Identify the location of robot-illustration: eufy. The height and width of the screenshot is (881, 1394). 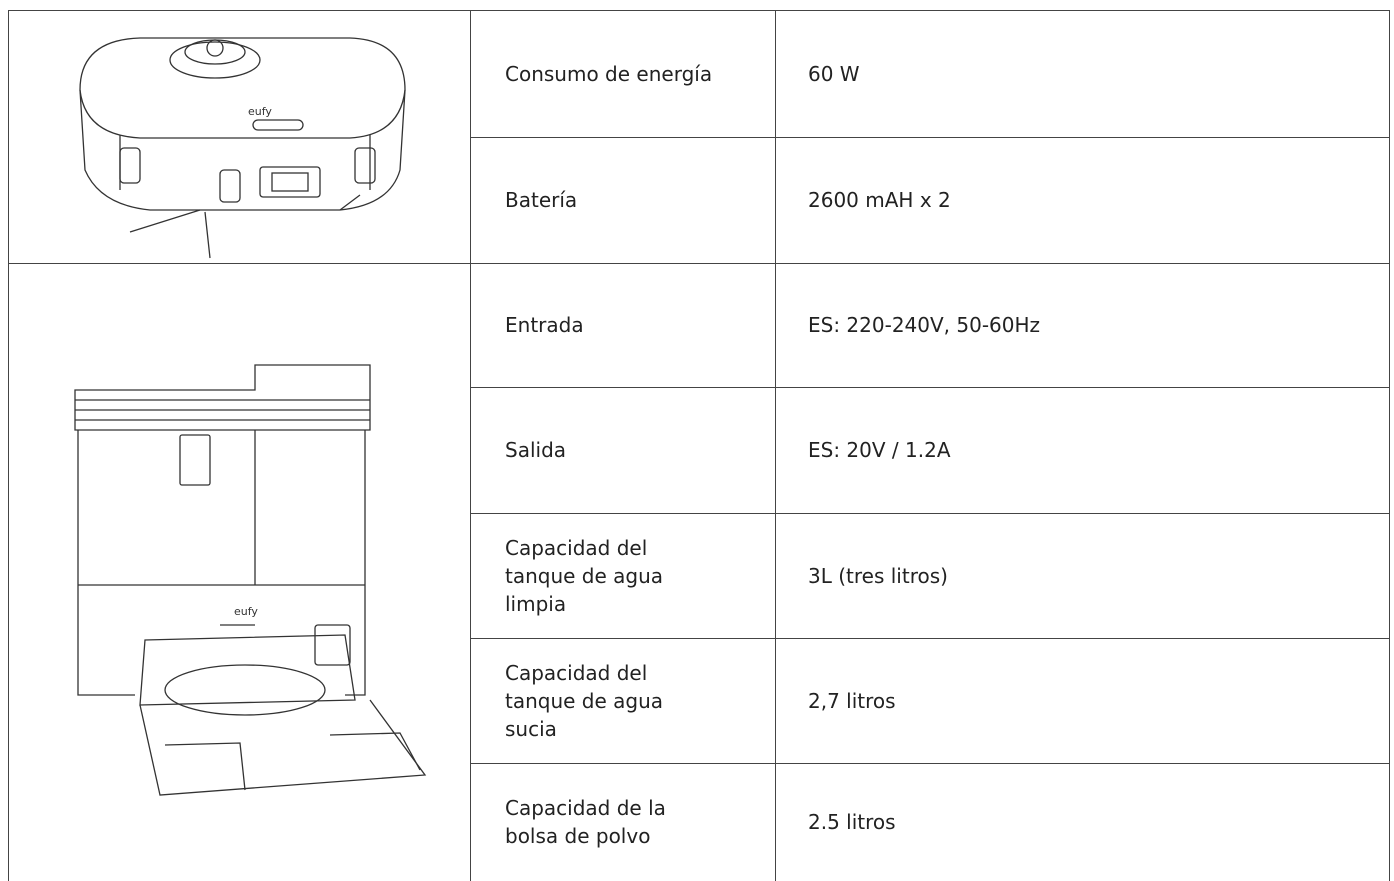
(242, 148).